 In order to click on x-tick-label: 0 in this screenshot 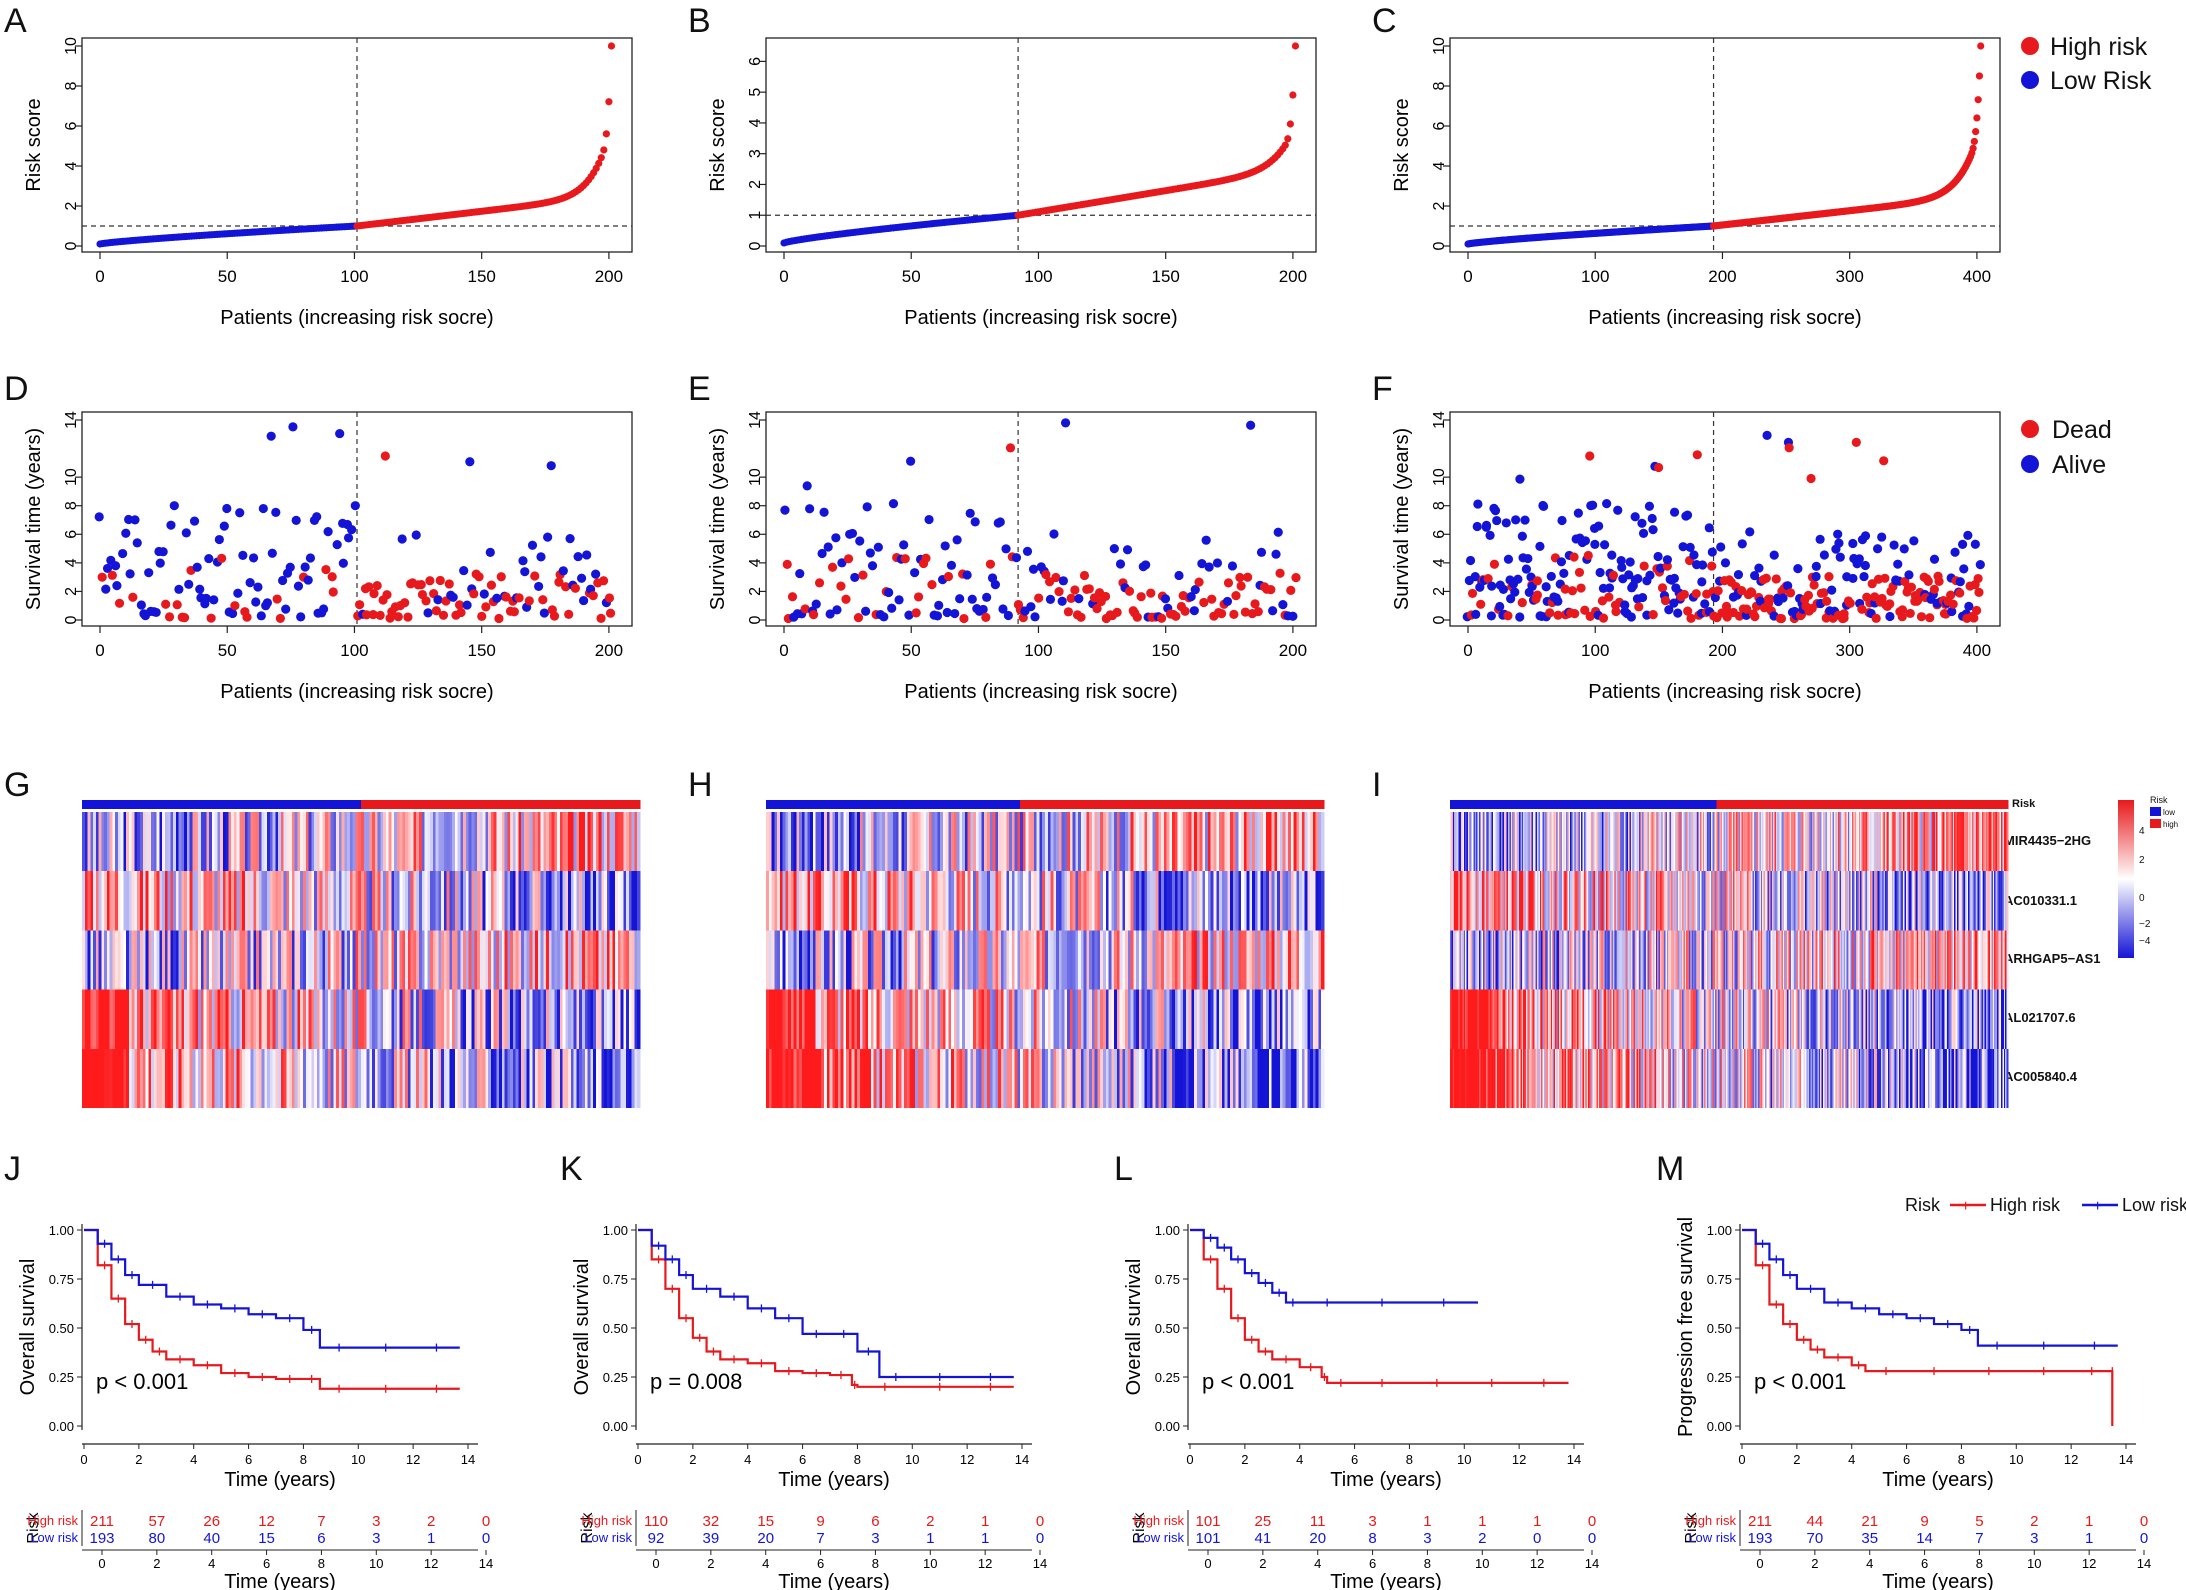, I will do `click(99, 276)`.